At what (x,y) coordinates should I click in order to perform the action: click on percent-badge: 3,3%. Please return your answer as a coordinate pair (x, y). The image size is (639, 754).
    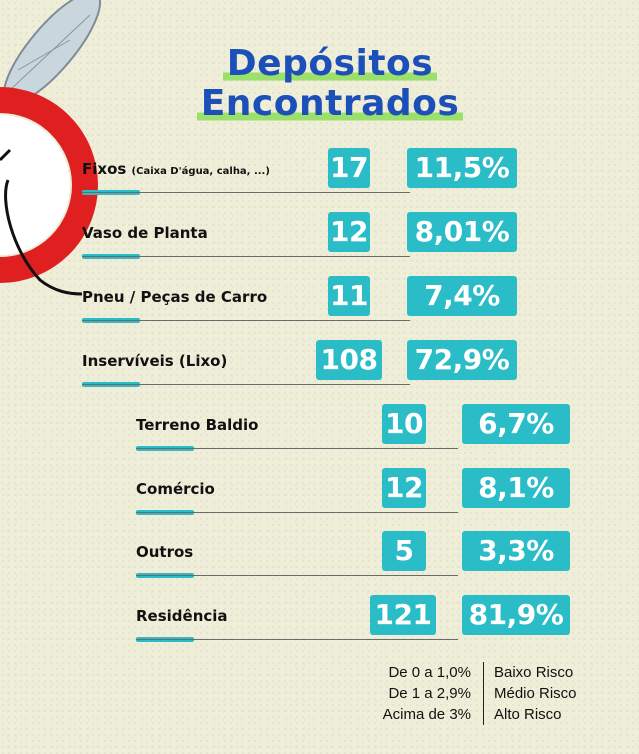
    Looking at the image, I should click on (516, 551).